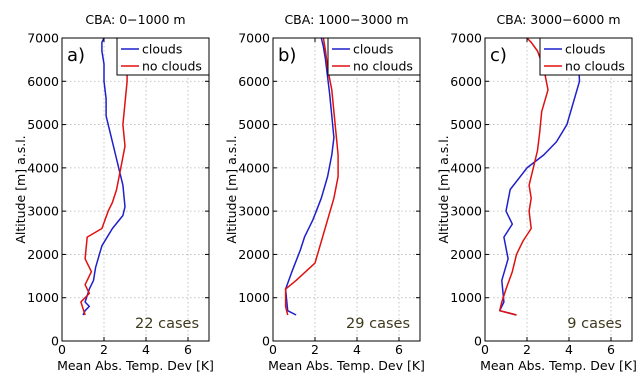 The height and width of the screenshot is (374, 641). I want to click on panel-label: a), so click(76, 55).